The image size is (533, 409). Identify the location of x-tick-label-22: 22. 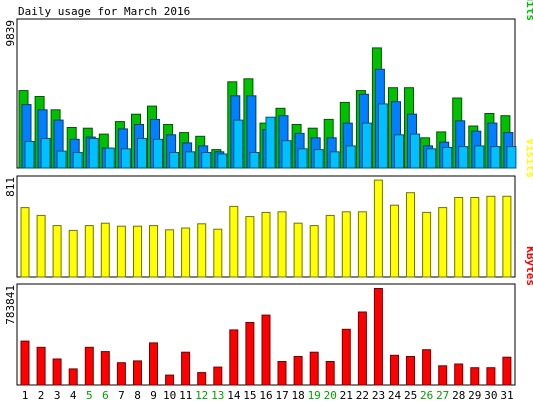
(362, 395).